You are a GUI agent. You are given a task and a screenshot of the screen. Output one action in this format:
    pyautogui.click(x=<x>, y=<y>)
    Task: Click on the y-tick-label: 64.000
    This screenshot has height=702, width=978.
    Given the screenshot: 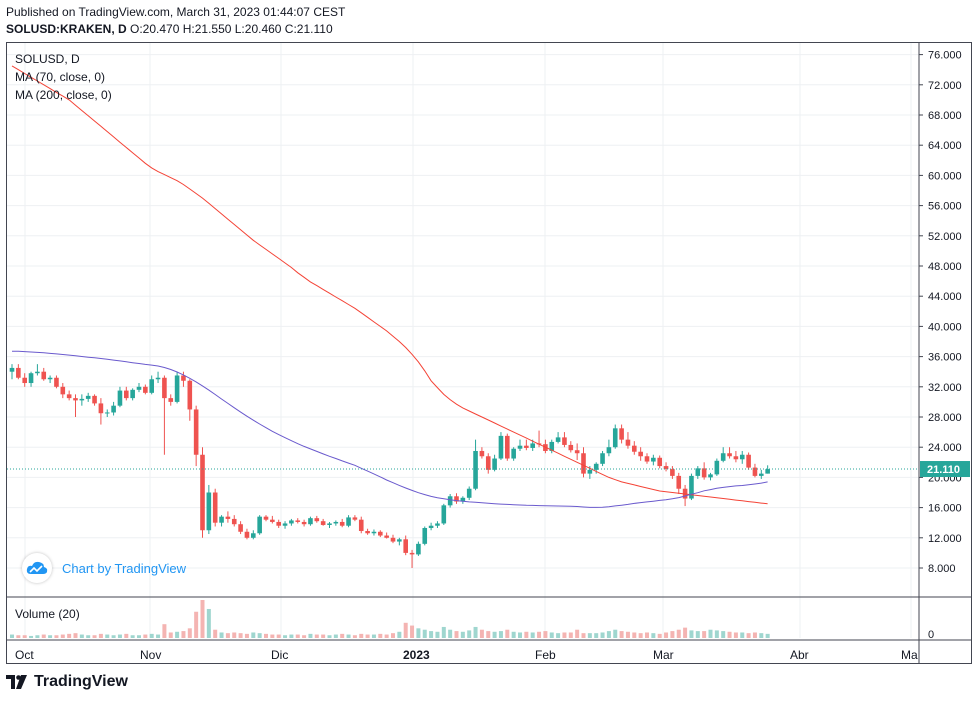 What is the action you would take?
    pyautogui.click(x=945, y=146)
    